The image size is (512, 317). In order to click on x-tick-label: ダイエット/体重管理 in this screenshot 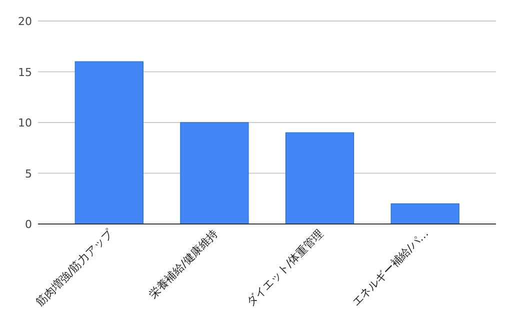, I will do `click(285, 267)`.